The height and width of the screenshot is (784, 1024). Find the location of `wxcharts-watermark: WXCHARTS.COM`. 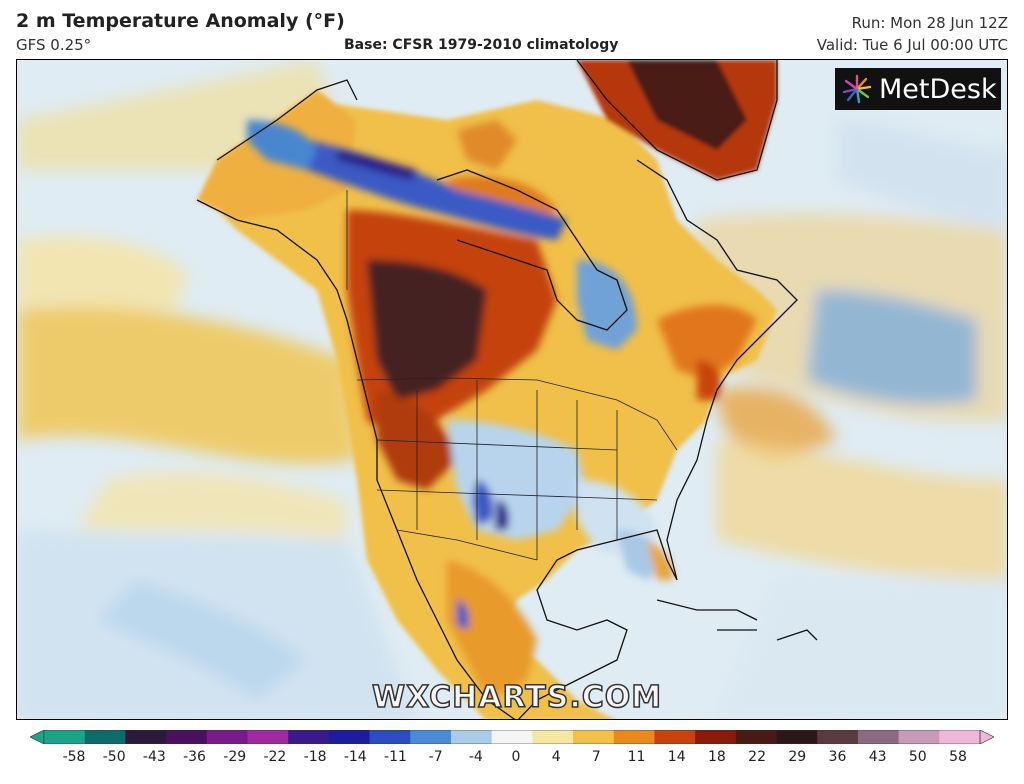

wxcharts-watermark: WXCHARTS.COM is located at coordinates (517, 697).